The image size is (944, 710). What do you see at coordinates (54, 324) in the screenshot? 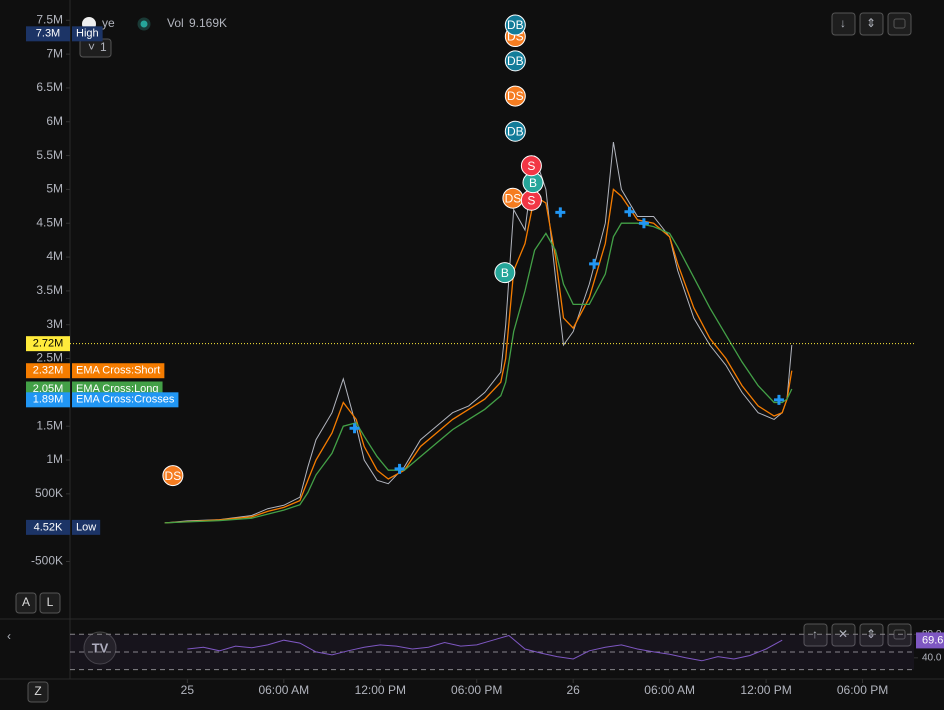
I see `y-tick-label: 3M` at bounding box center [54, 324].